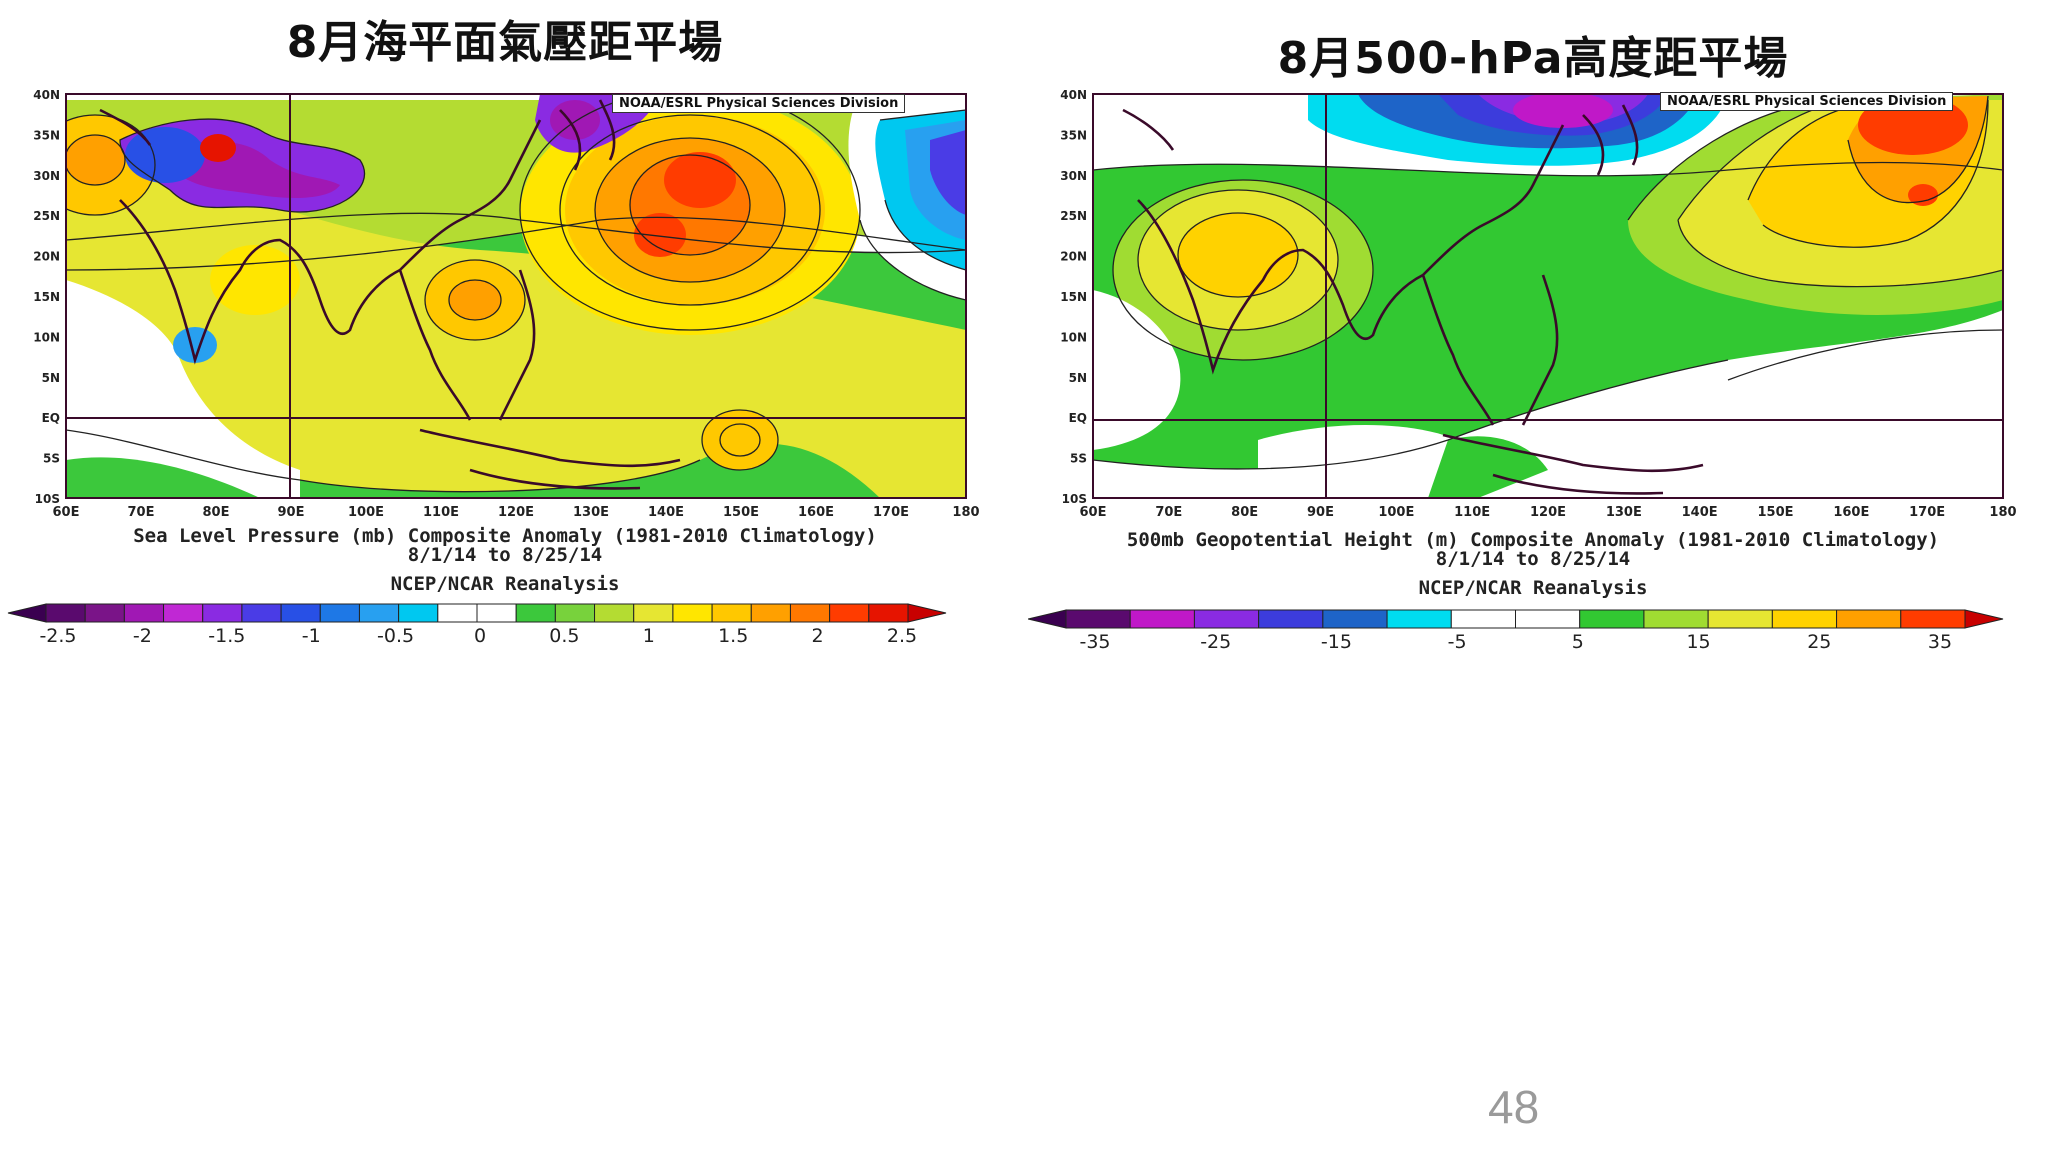  Describe the element at coordinates (505, 555) in the screenshot. I see `slp-caption-line2: 8/1/14 to 8/25/14` at that location.